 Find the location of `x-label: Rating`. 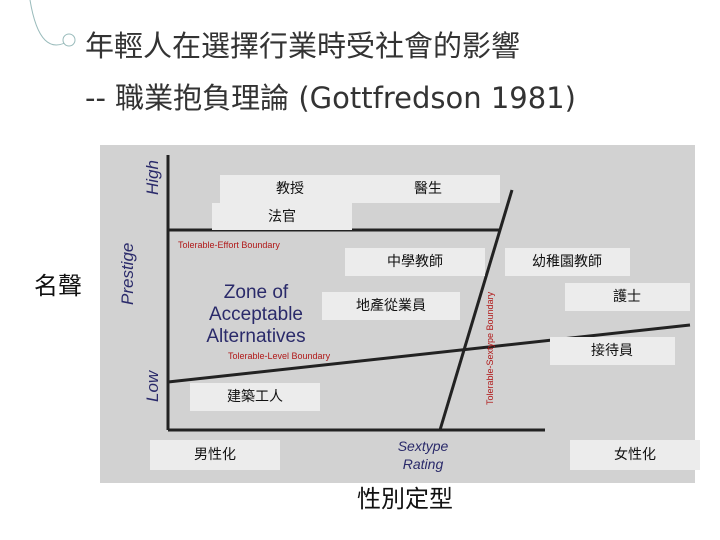

x-label: Rating is located at coordinates (423, 464).